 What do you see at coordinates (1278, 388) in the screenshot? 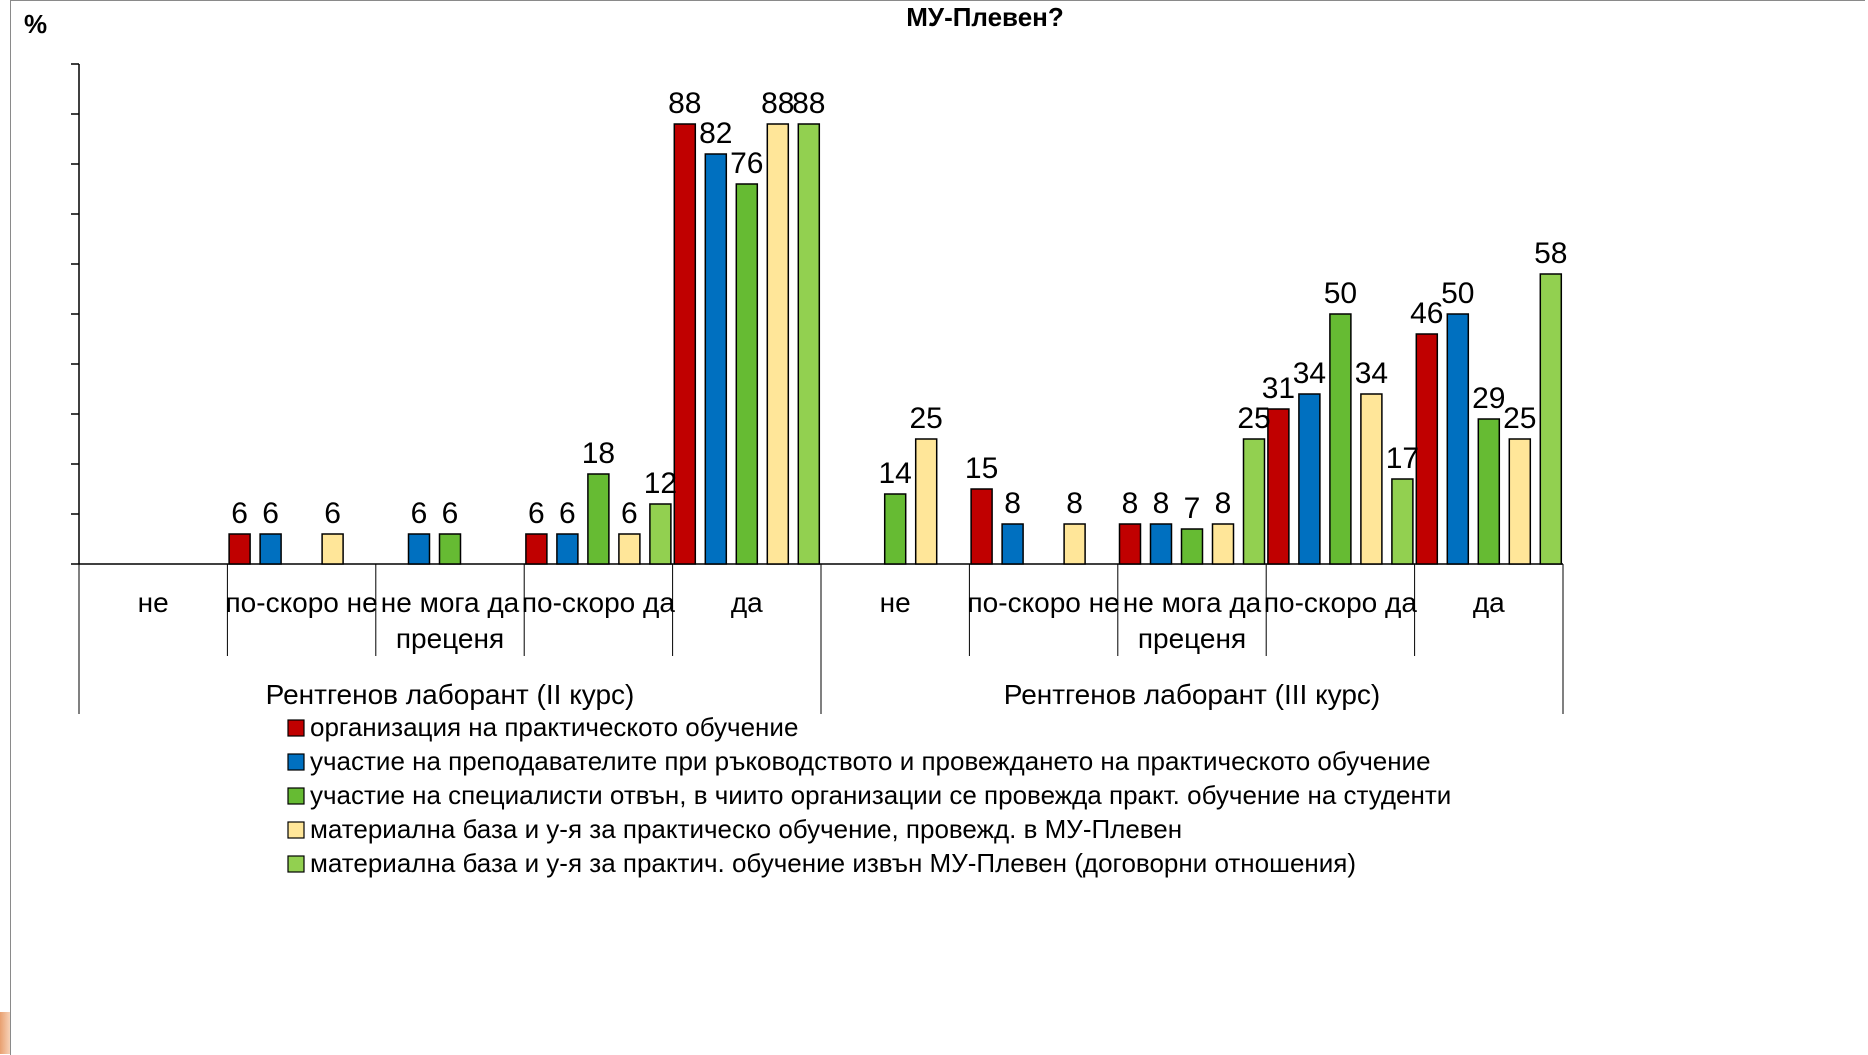
I see `bar-value-label: 31` at bounding box center [1278, 388].